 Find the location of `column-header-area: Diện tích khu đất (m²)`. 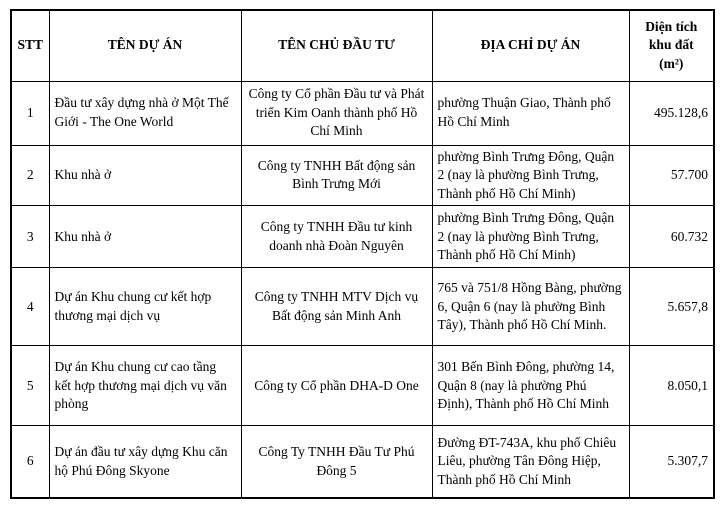

column-header-area: Diện tích khu đất (m²) is located at coordinates (671, 45).